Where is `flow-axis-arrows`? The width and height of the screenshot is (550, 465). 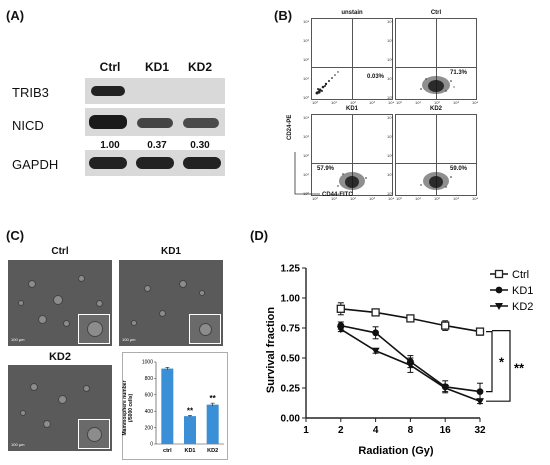 flow-axis-arrows is located at coordinates (307, 173).